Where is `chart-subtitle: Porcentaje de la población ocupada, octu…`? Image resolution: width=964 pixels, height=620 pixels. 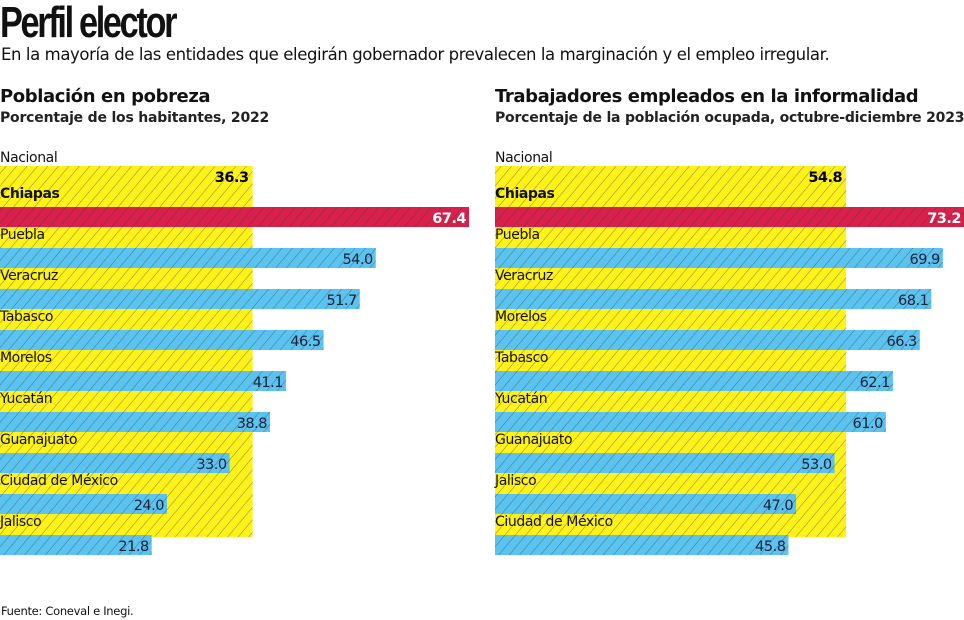 chart-subtitle: Porcentaje de la población ocupada, octu… is located at coordinates (729, 118).